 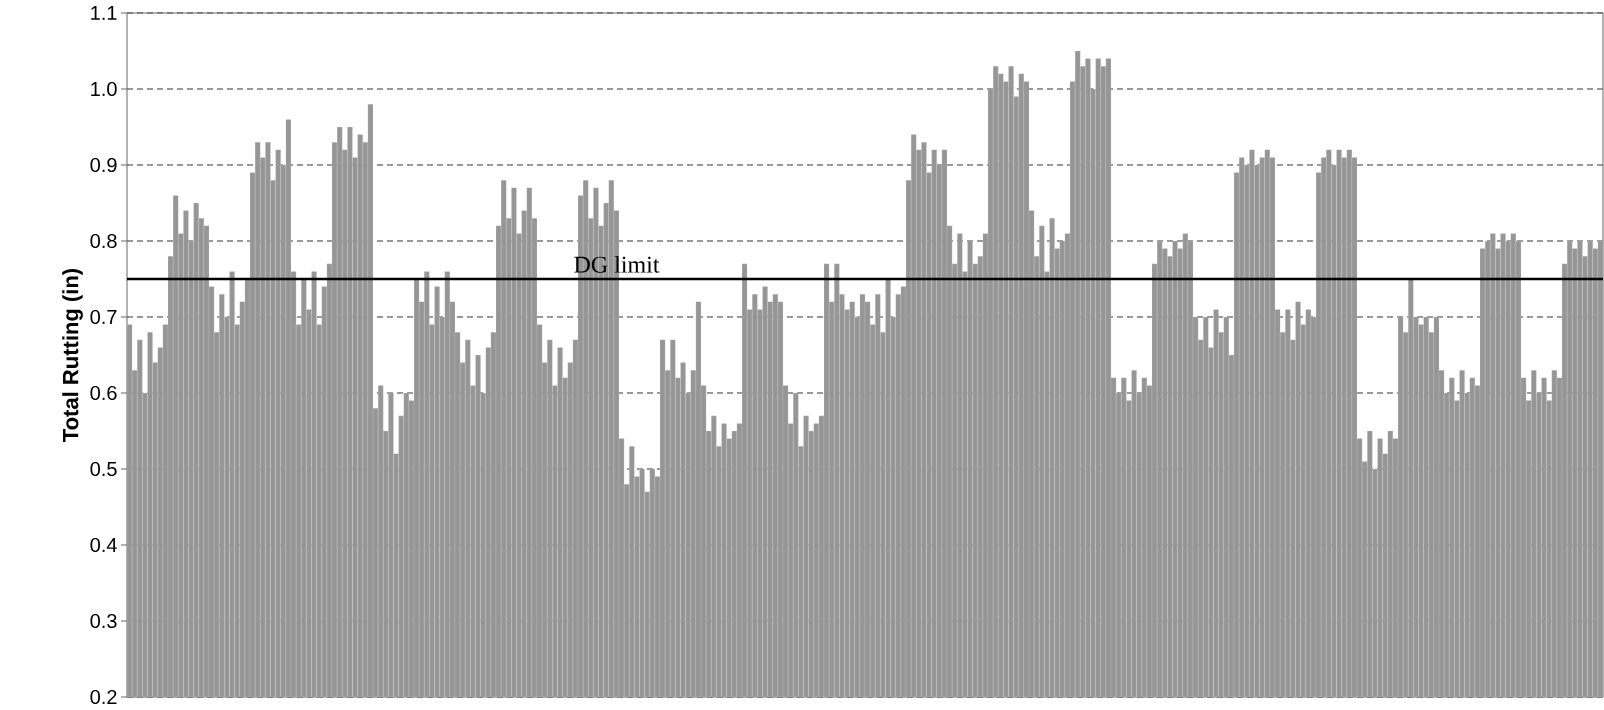 What do you see at coordinates (103, 165) in the screenshot?
I see `y-tick-label: 0.9` at bounding box center [103, 165].